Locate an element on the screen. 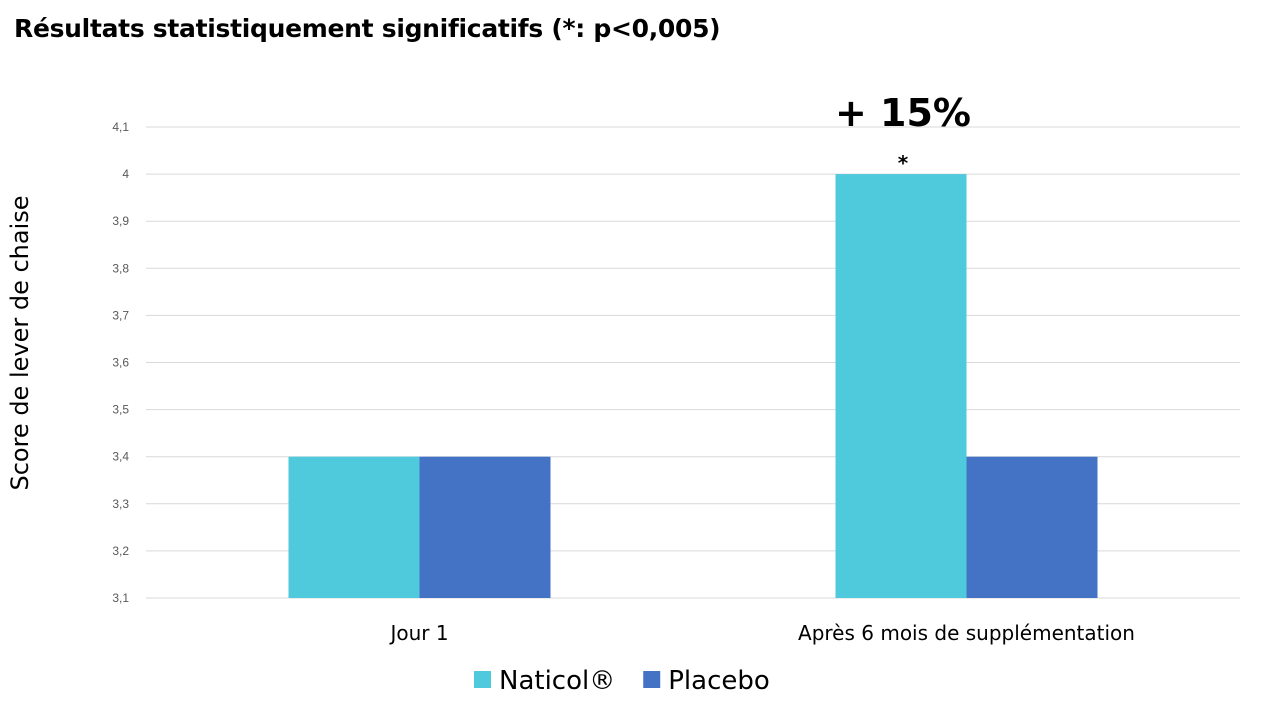 This screenshot has height=720, width=1280. legend-swatch-naticol is located at coordinates (482, 679).